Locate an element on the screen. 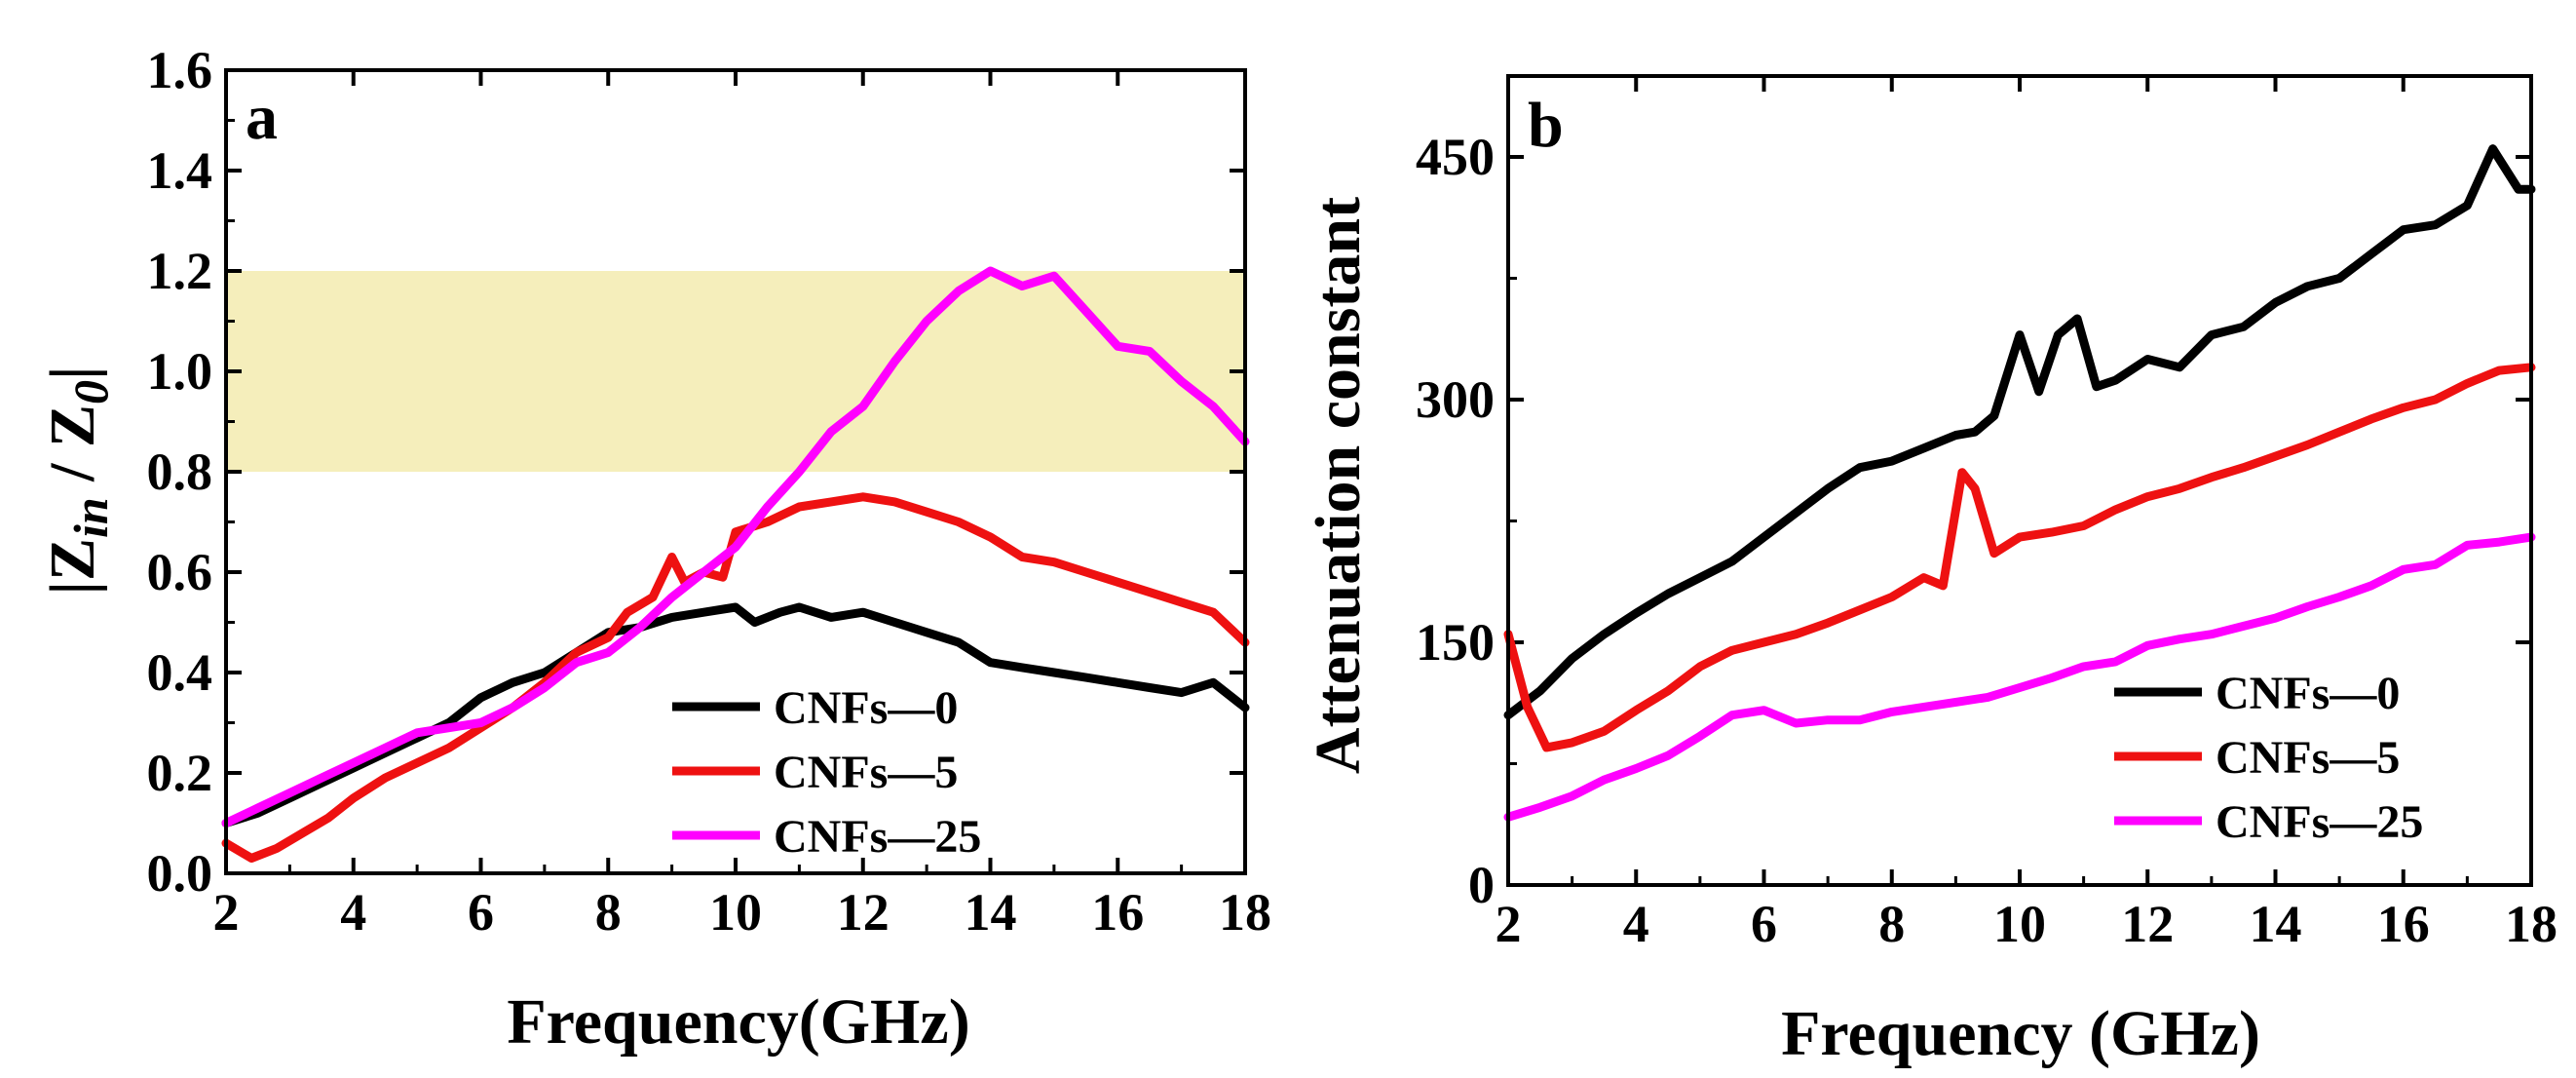 The height and width of the screenshot is (1078, 2576). panel-a-ylabel-z: Z is located at coordinates (72, 559).